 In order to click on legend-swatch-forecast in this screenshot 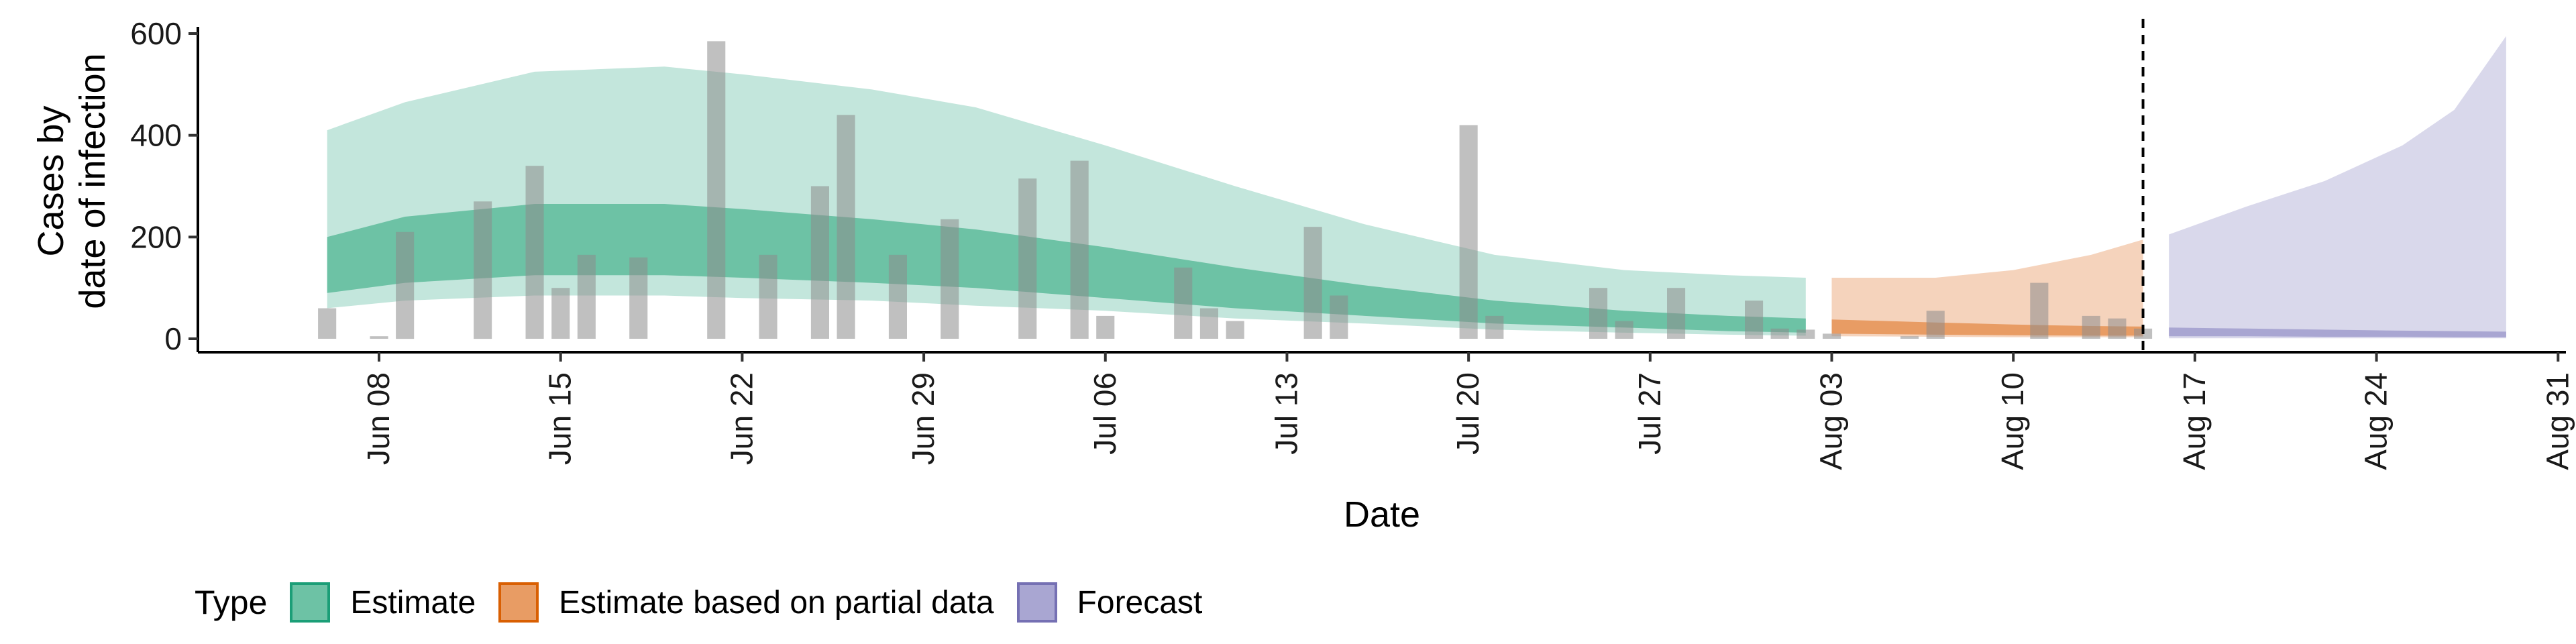, I will do `click(1036, 602)`.